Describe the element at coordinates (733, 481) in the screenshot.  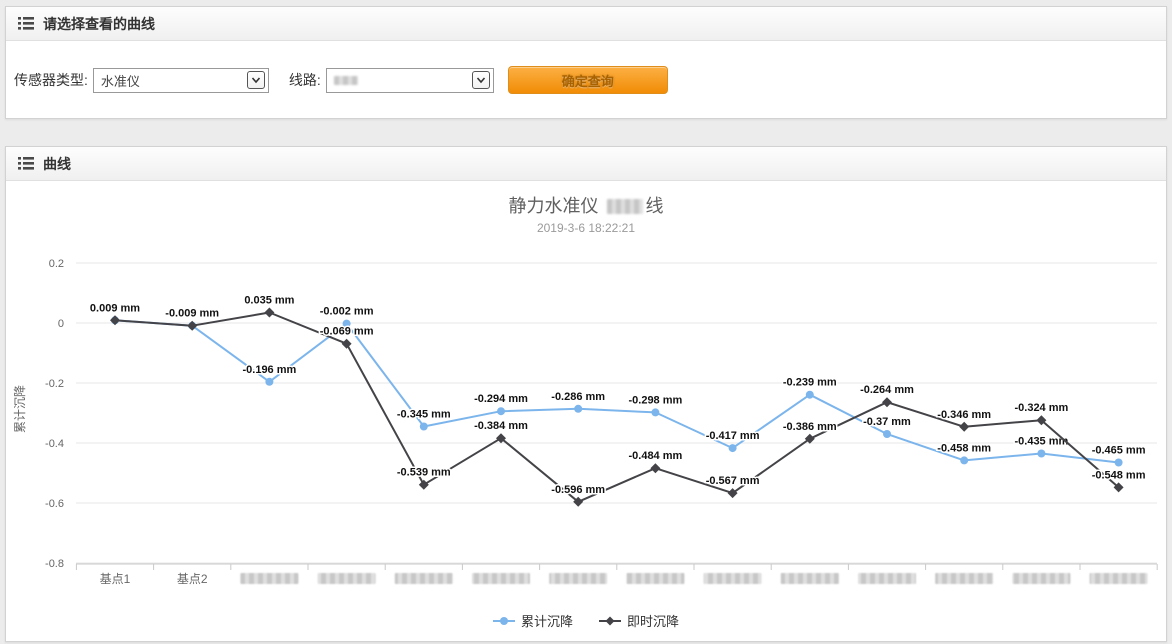
I see `svg-text: -0.567 mm` at that location.